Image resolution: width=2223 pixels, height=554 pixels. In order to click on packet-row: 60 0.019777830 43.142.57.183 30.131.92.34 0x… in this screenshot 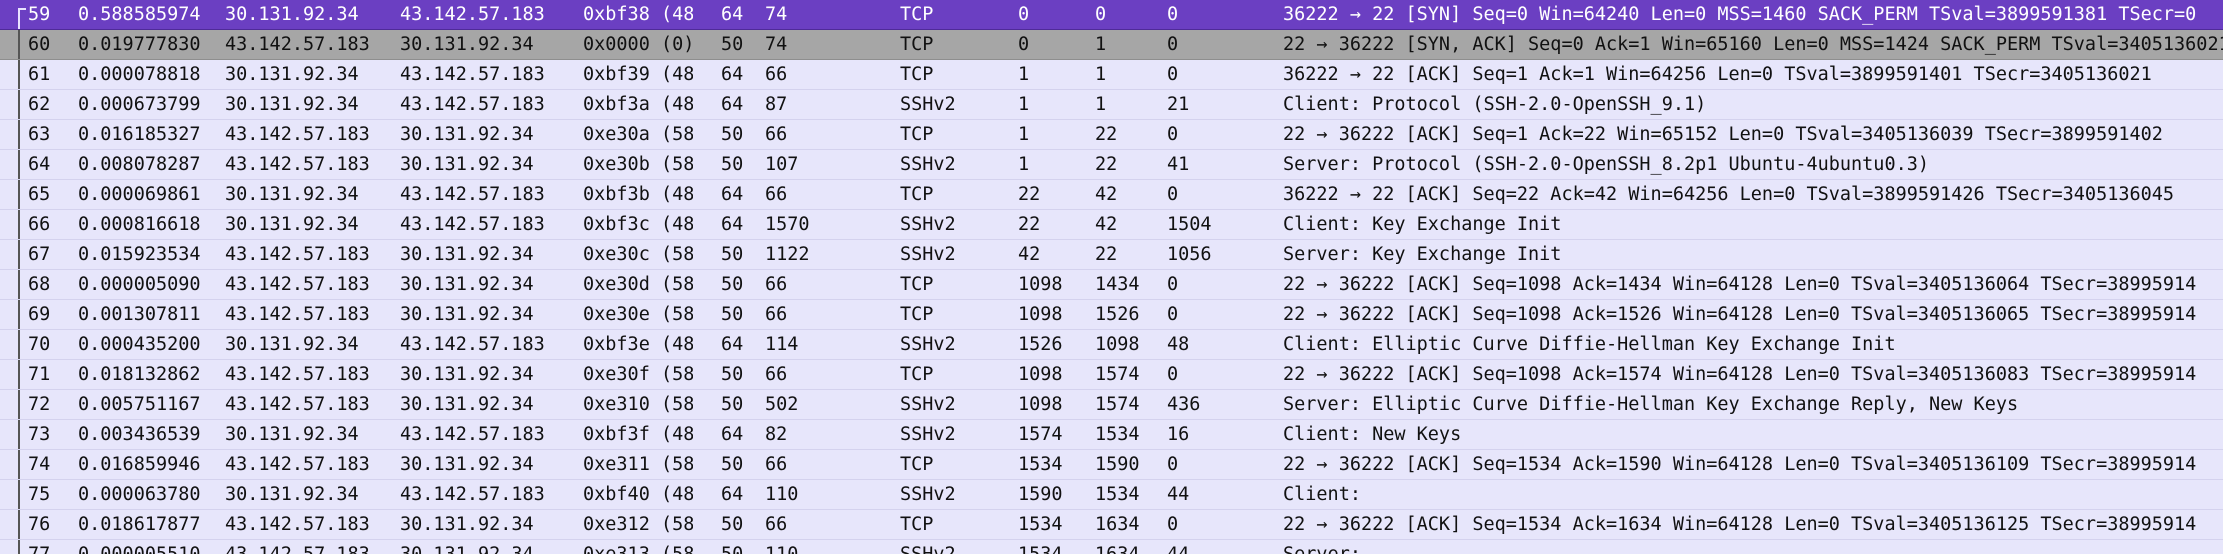, I will do `click(1111, 45)`.